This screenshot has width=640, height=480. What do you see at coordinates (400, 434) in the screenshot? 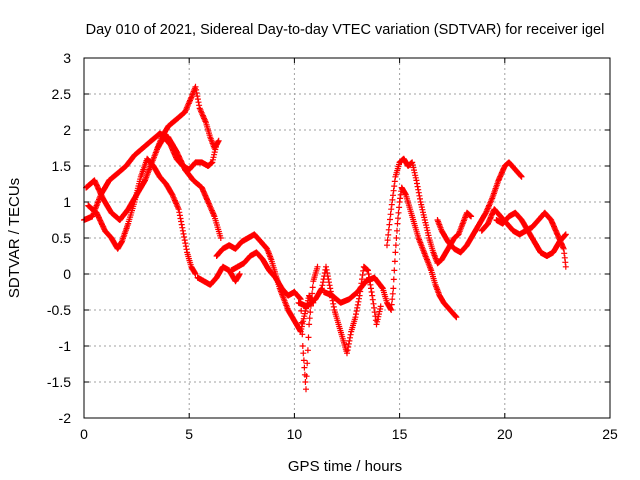
I see `x-tick-label: 15` at bounding box center [400, 434].